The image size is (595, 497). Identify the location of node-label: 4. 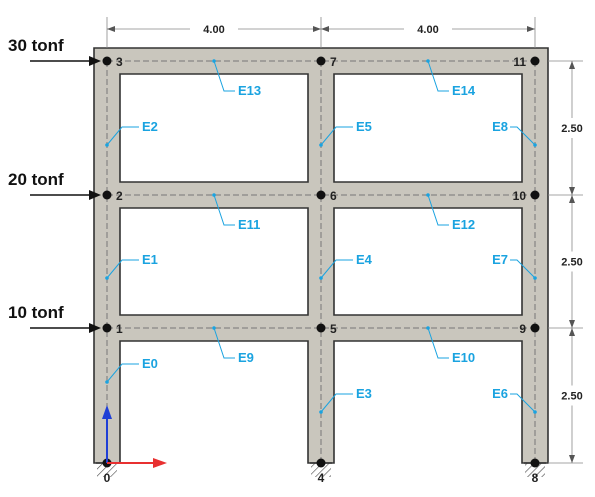
(321, 478).